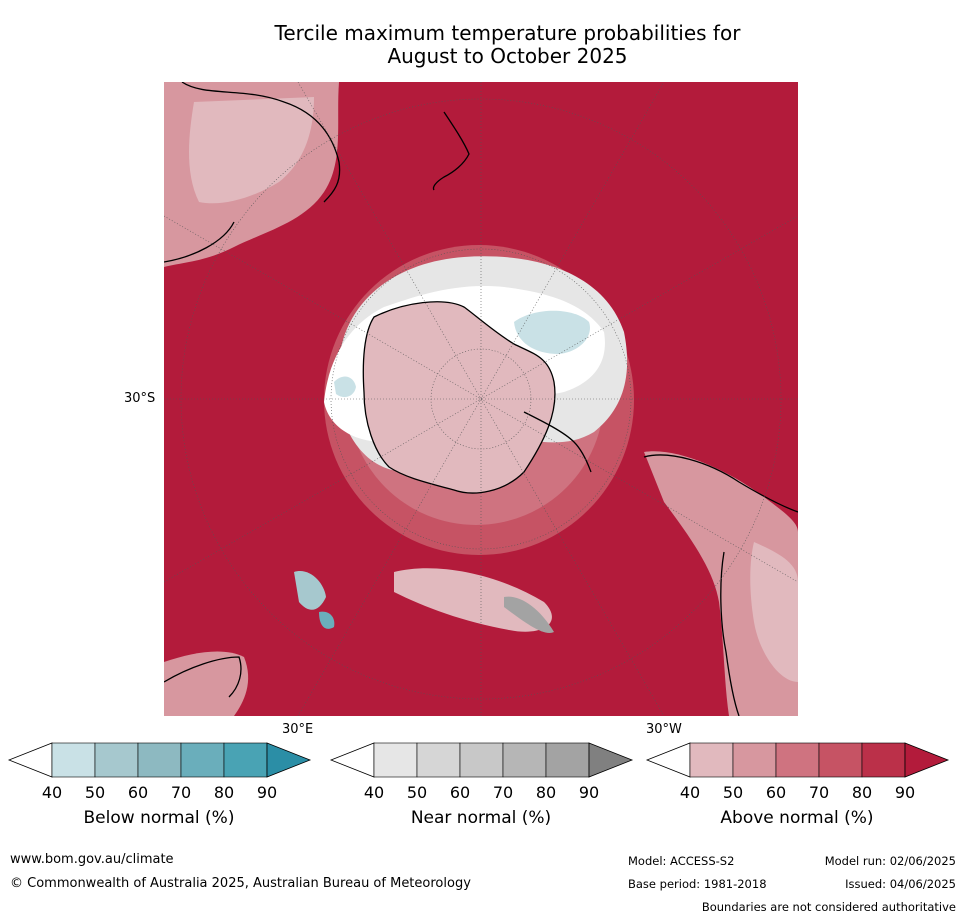 The width and height of the screenshot is (965, 919). What do you see at coordinates (473, 600) in the screenshot?
I see `near-normal-band-south` at bounding box center [473, 600].